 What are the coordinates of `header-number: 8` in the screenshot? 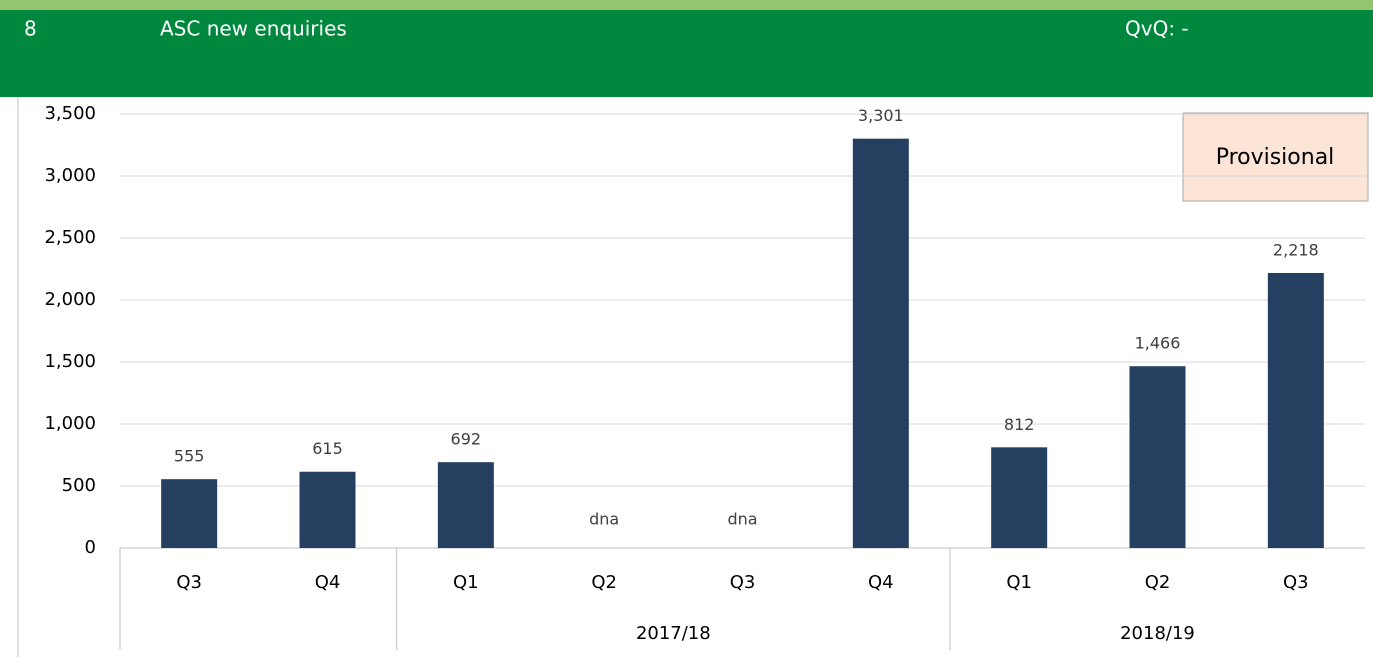 It's located at (30, 29).